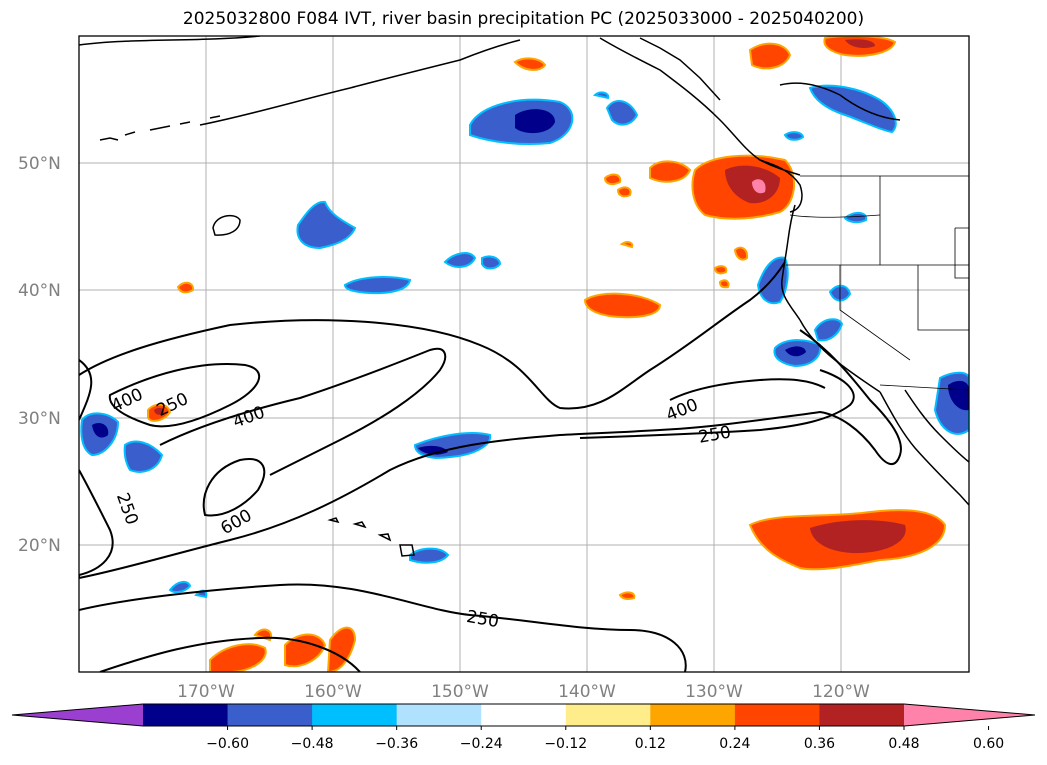 The height and width of the screenshot is (765, 1047). I want to click on coastline-gulf-alaska-north, so click(680, 69).